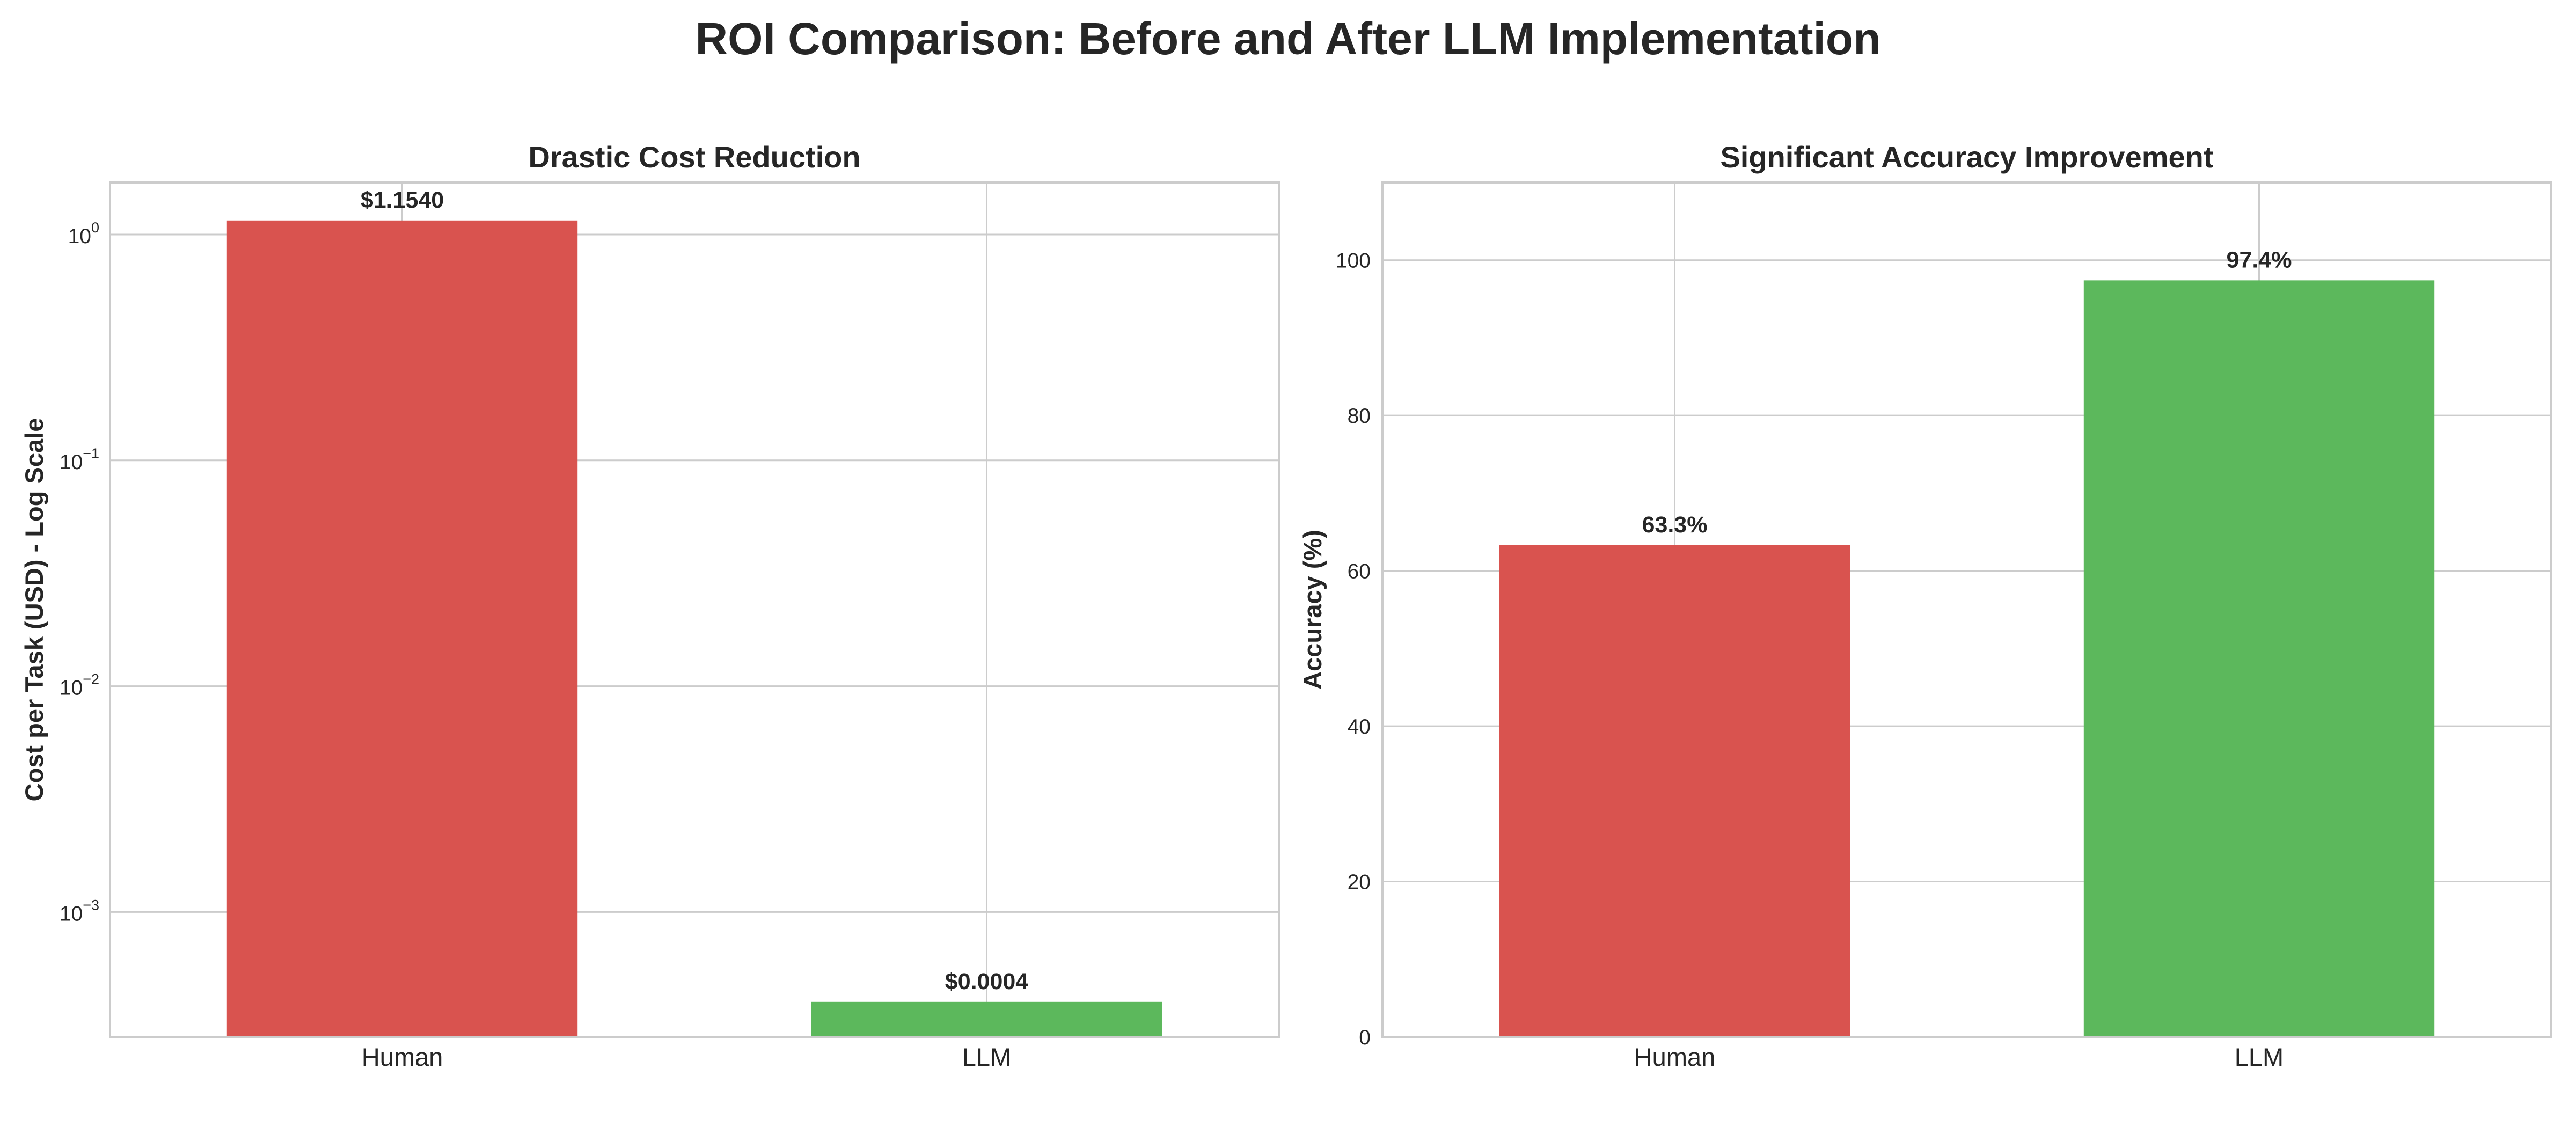 This screenshot has height=1127, width=2576. What do you see at coordinates (1966, 157) in the screenshot?
I see `panel-title: Significant Accuracy Improvement` at bounding box center [1966, 157].